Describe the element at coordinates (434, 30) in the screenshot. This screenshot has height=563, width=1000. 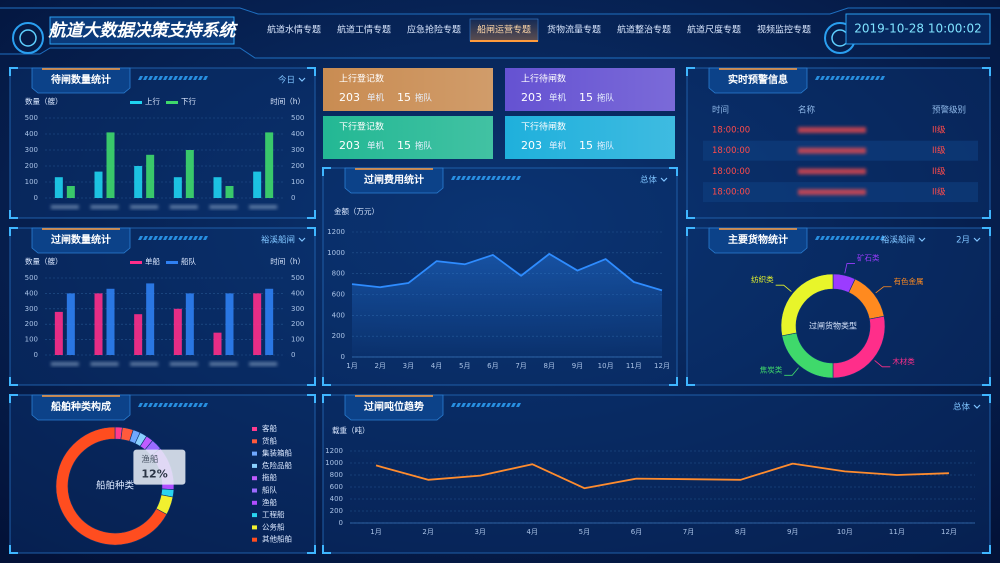
I see `nav-tab: 应急抢险专题` at that location.